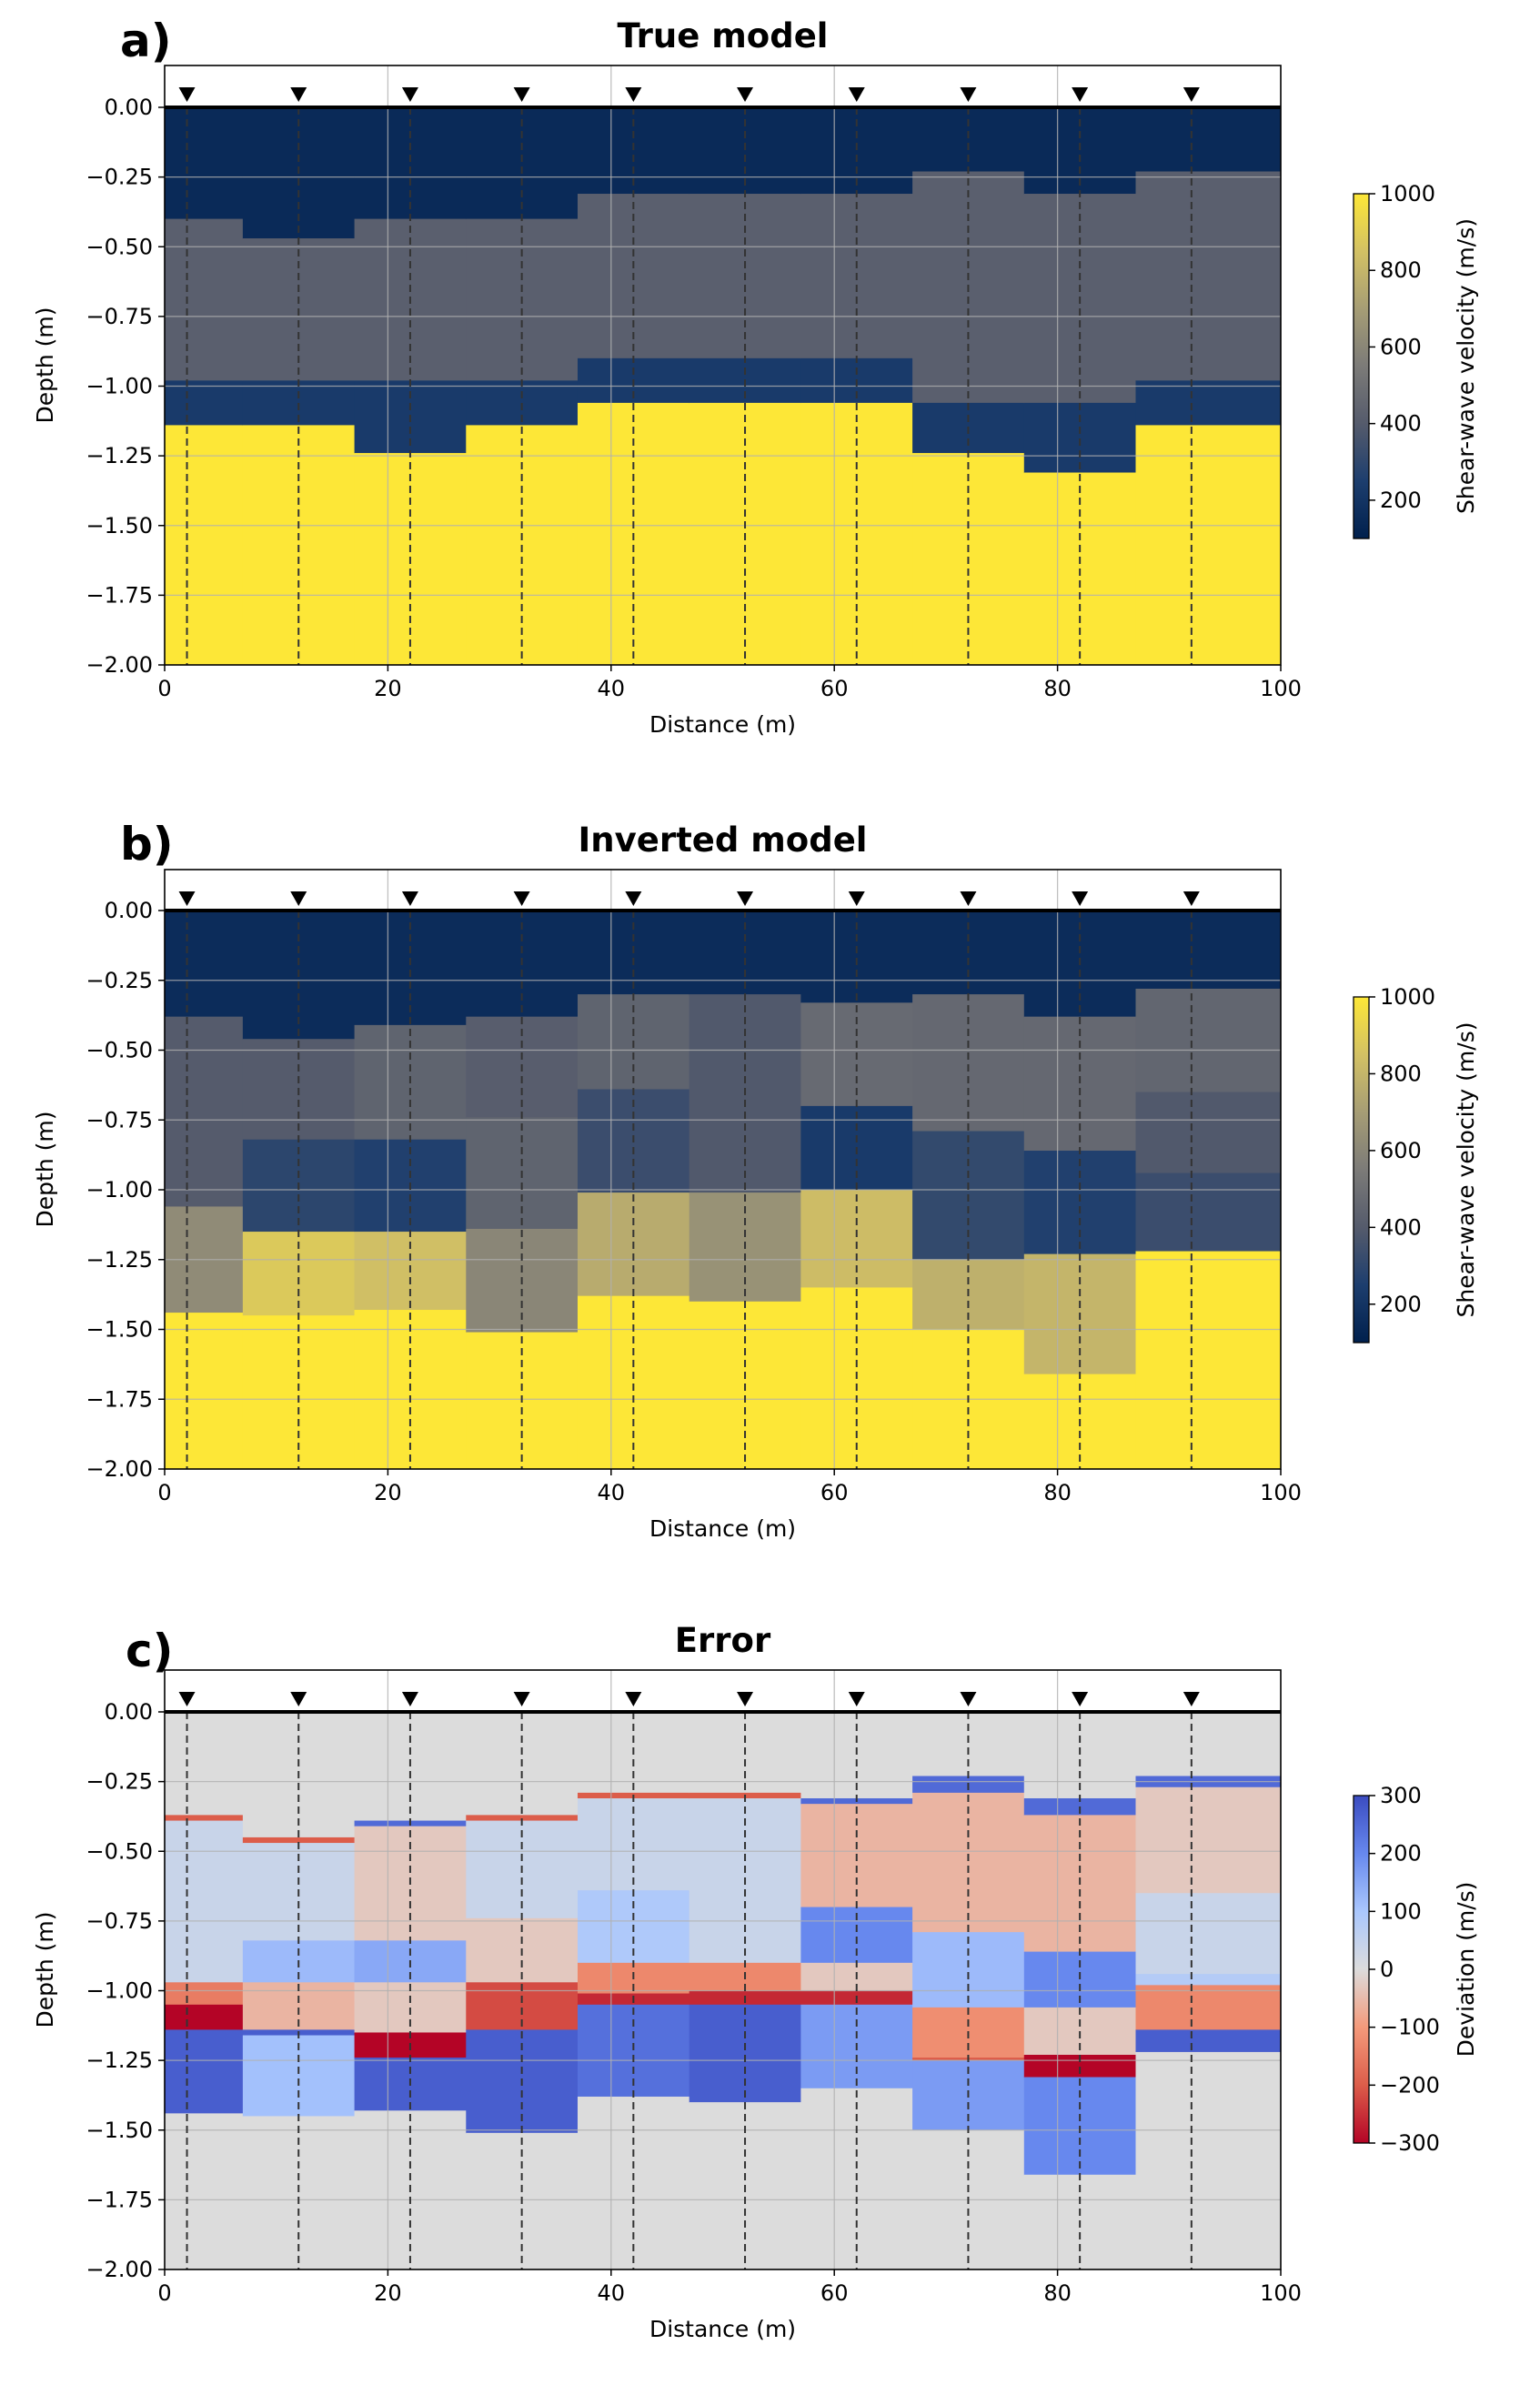  What do you see at coordinates (1466, 1170) in the screenshot?
I see `colorbar-label: Shear-wave velocity (m/s)` at bounding box center [1466, 1170].